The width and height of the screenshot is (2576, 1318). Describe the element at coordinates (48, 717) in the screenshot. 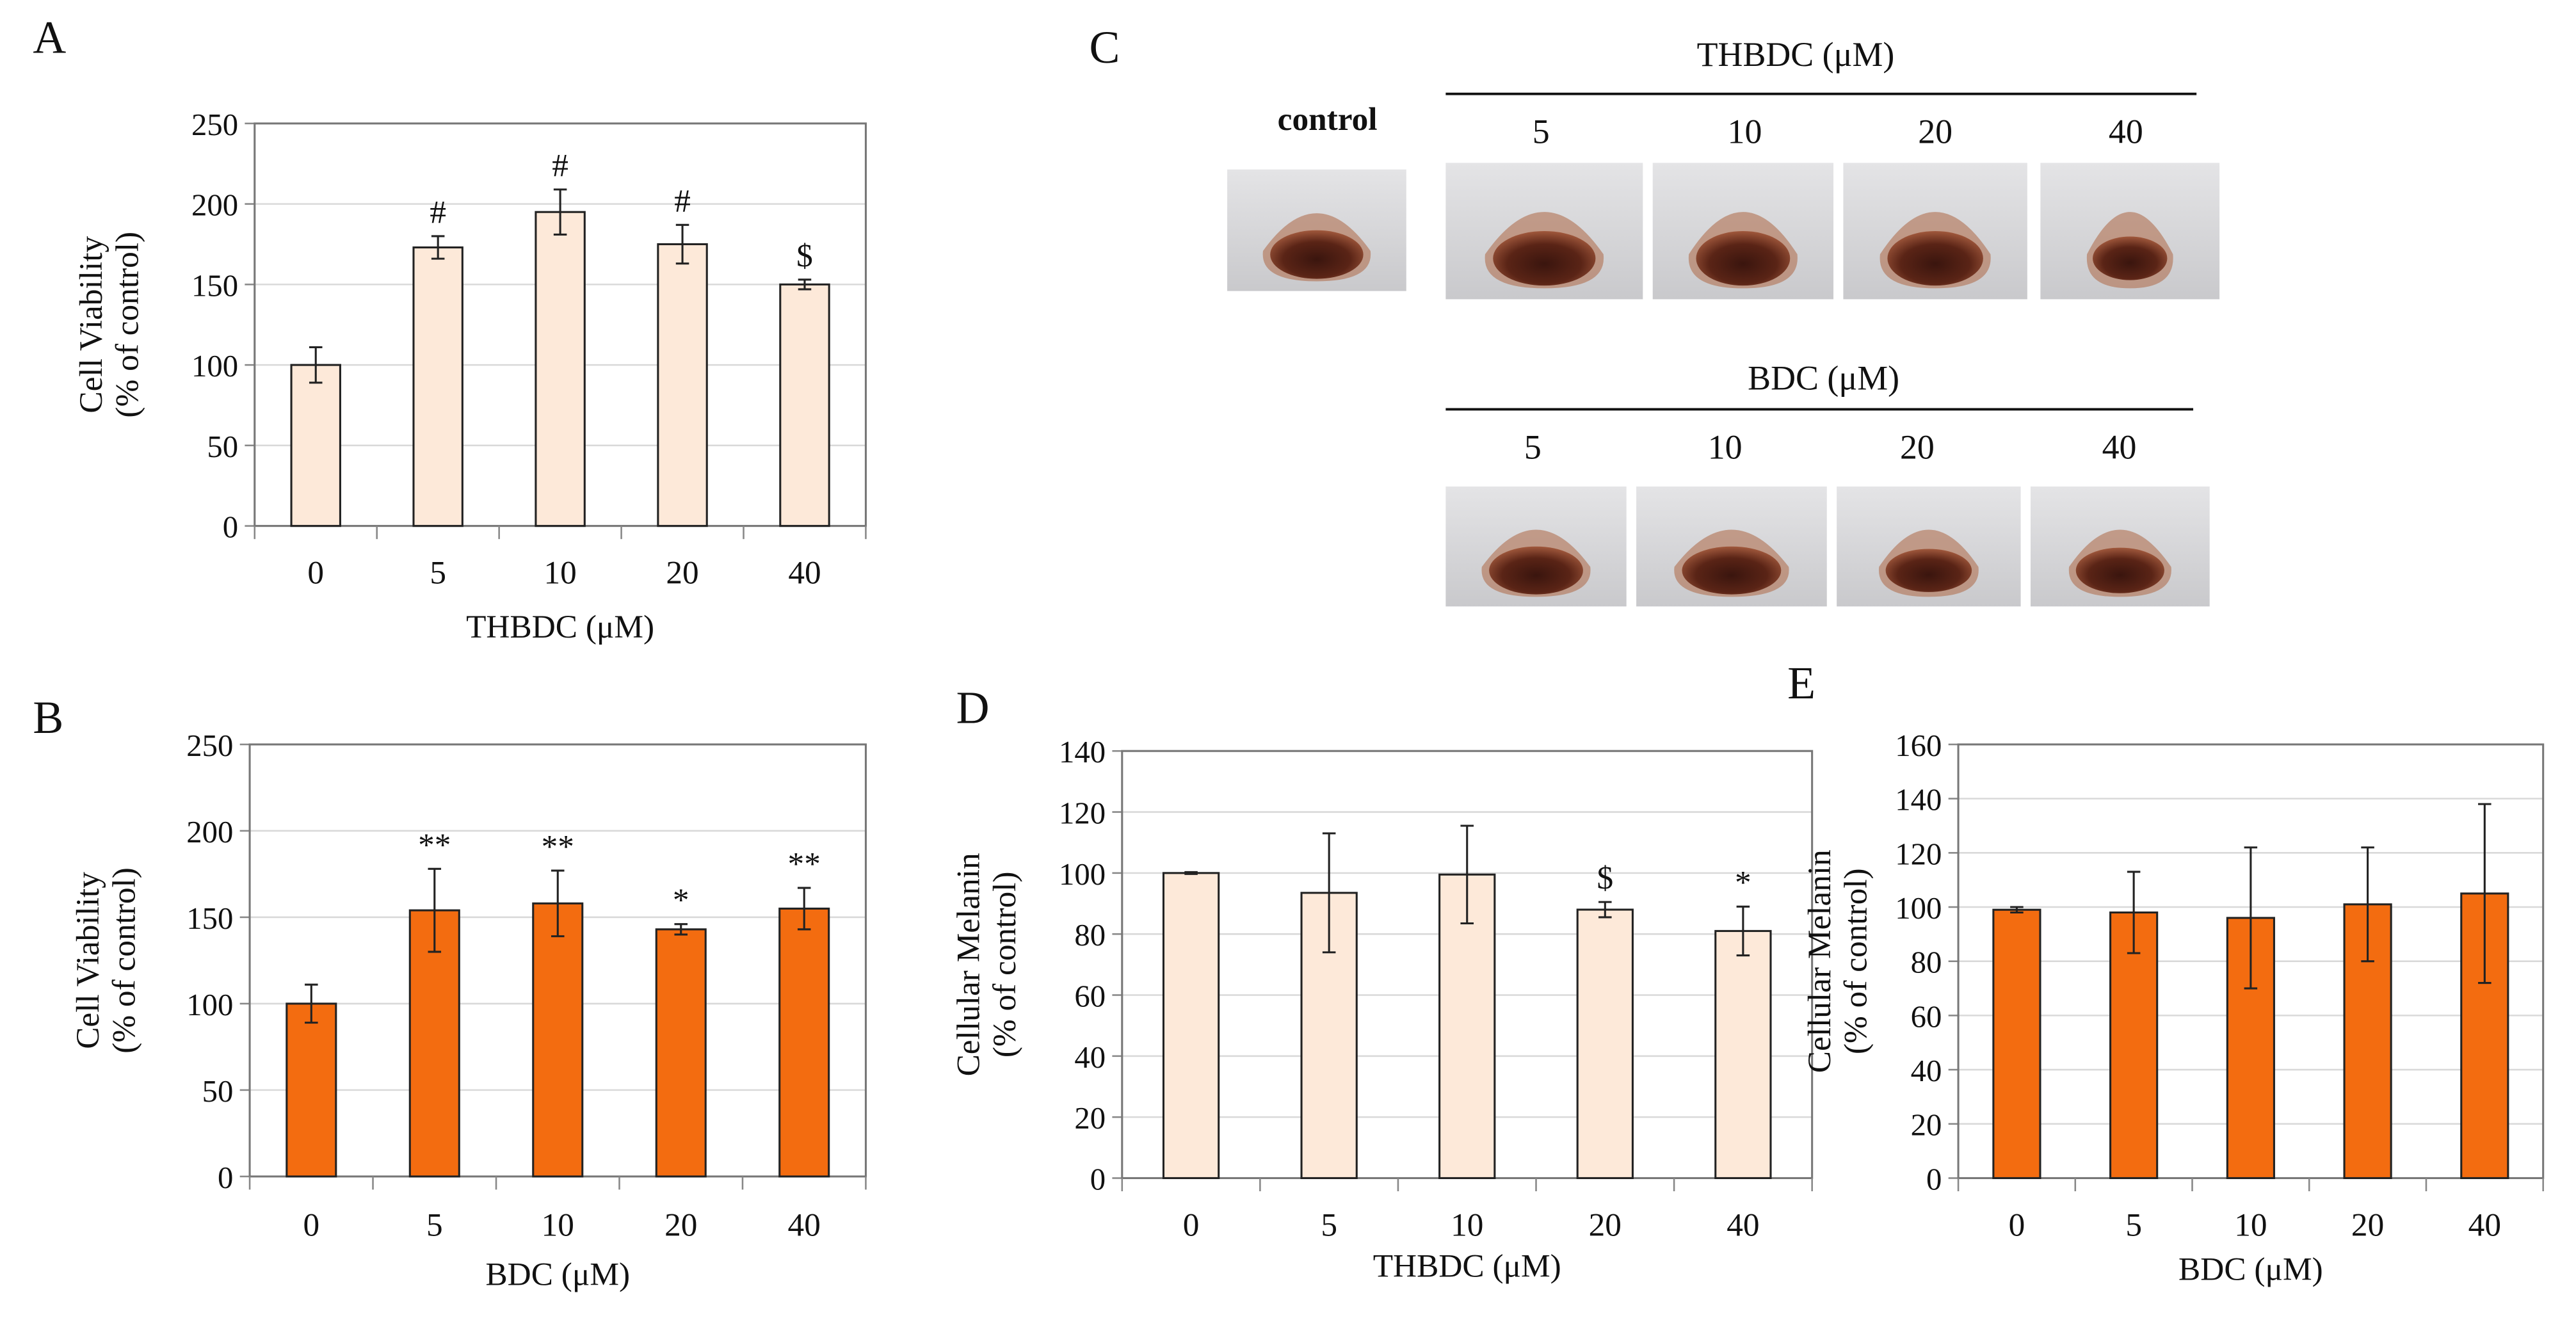

I see `panel-label-b: B` at that location.